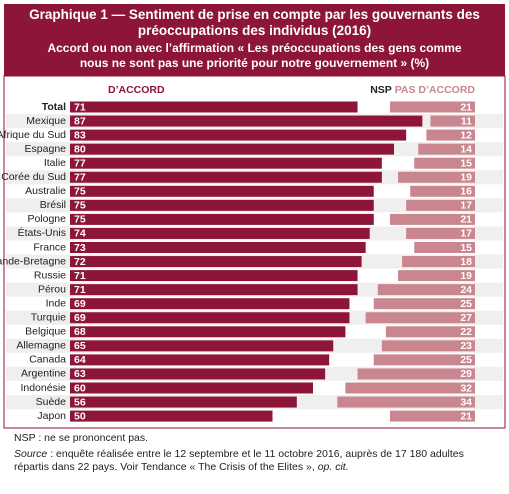 The image size is (509, 494). Describe the element at coordinates (81, 438) in the screenshot. I see `note: NSP : ne se prononcent pas.` at that location.